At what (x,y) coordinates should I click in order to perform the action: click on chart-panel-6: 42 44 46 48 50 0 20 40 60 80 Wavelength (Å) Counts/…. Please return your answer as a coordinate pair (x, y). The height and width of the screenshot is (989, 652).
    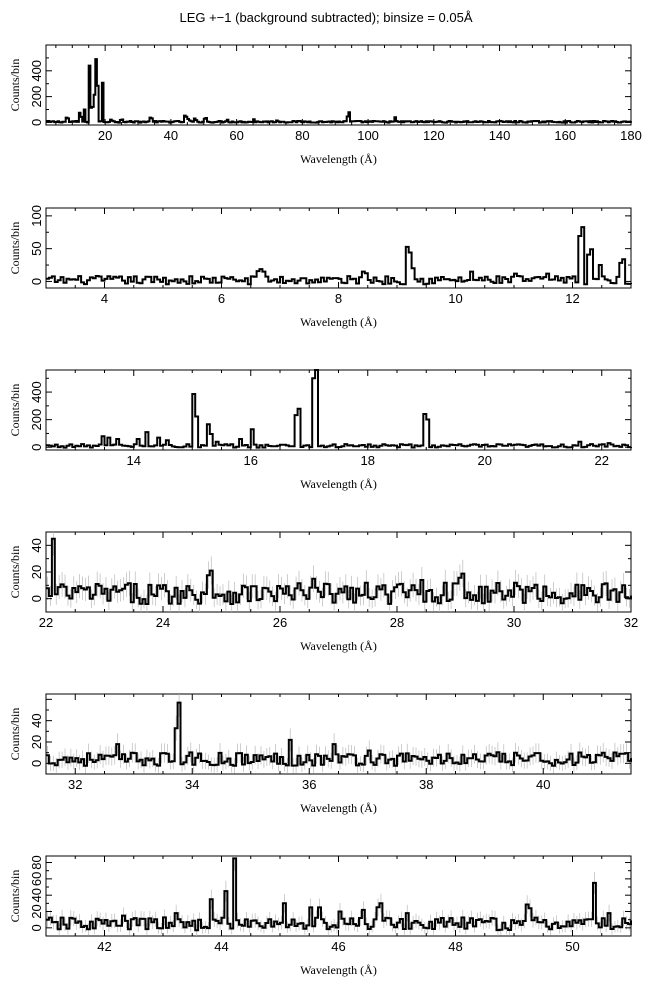
    Looking at the image, I should click on (320, 916).